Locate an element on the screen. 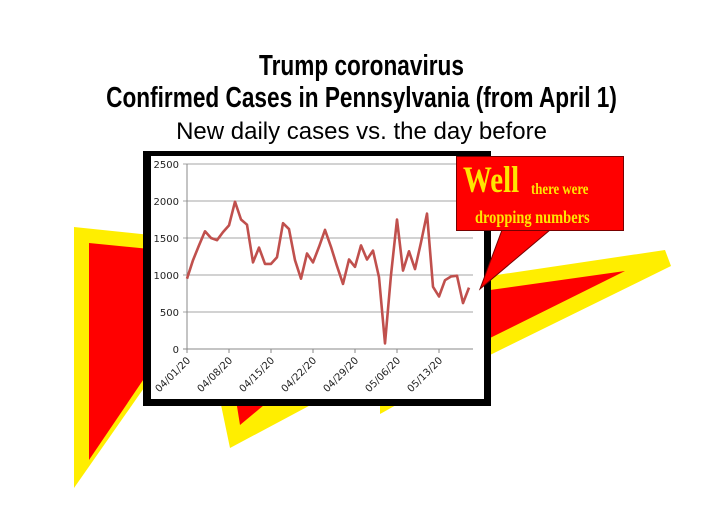 This screenshot has height=510, width=723. y-tick-label: 500 is located at coordinates (169, 313).